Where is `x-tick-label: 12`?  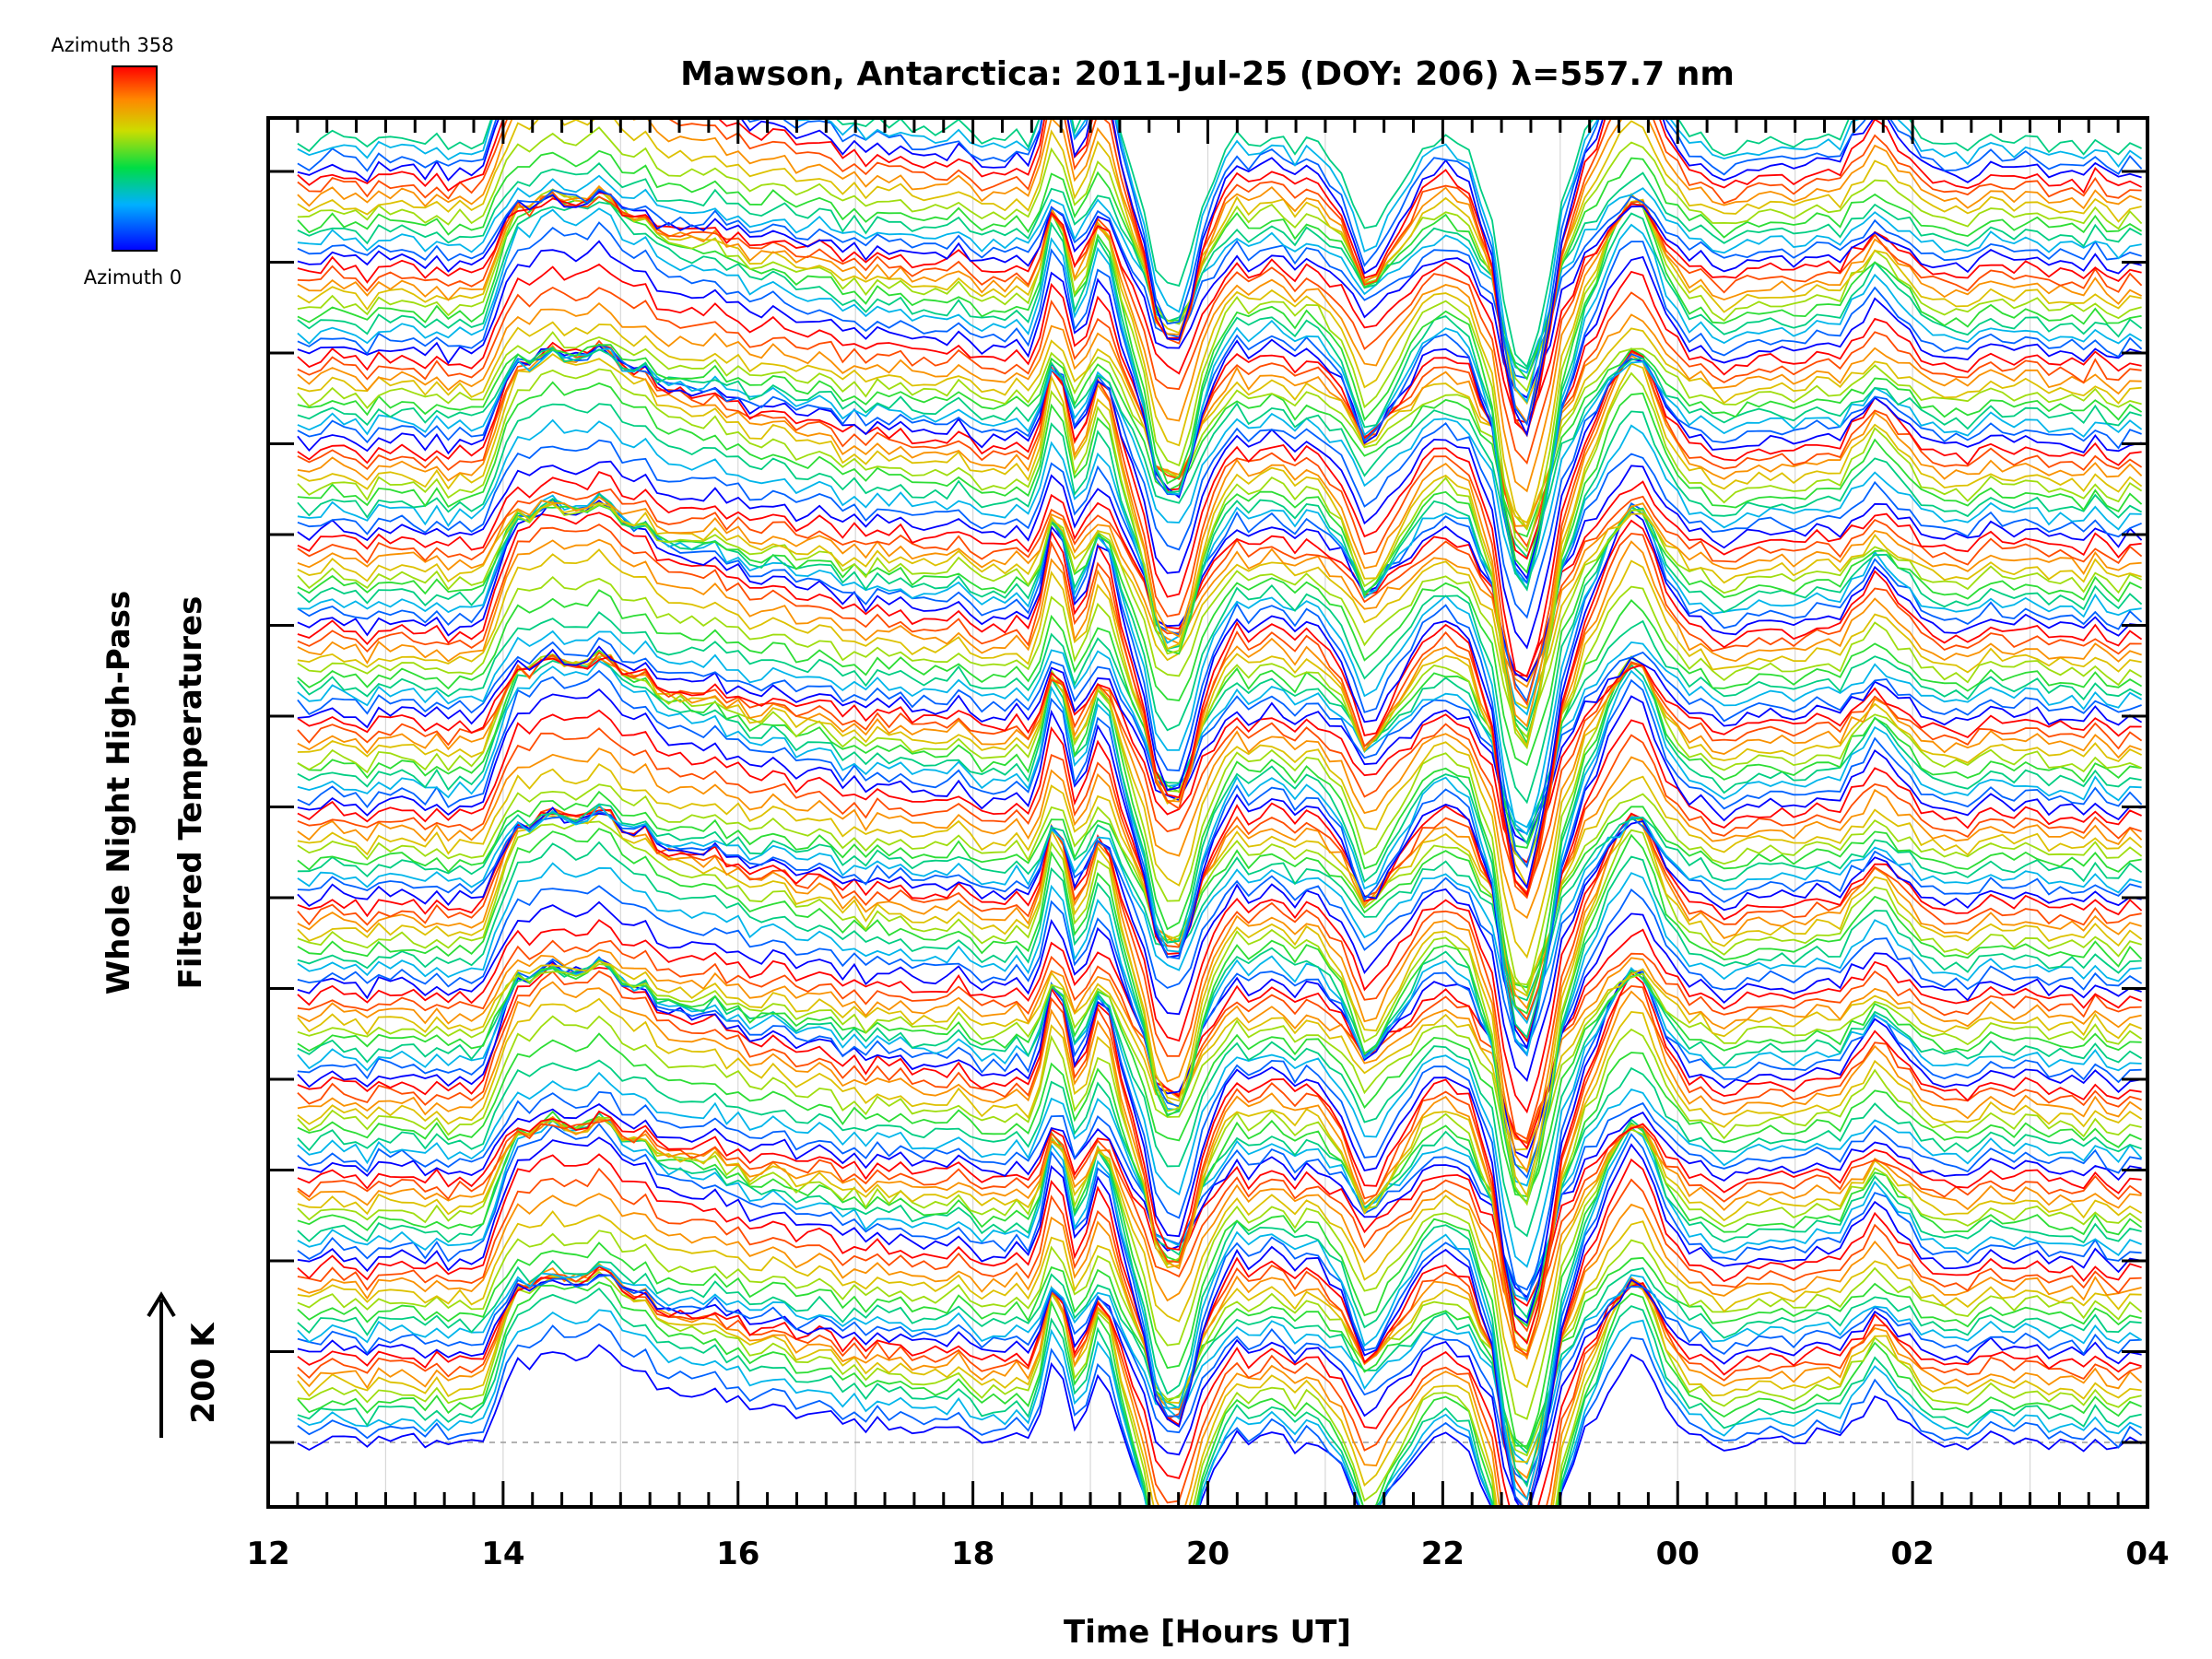
x-tick-label: 12 is located at coordinates (267, 1553).